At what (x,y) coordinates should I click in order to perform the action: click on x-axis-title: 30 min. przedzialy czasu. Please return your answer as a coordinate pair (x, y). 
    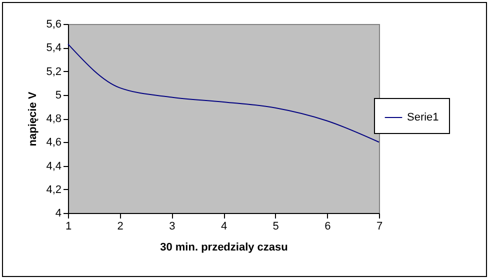
    Looking at the image, I should click on (224, 248).